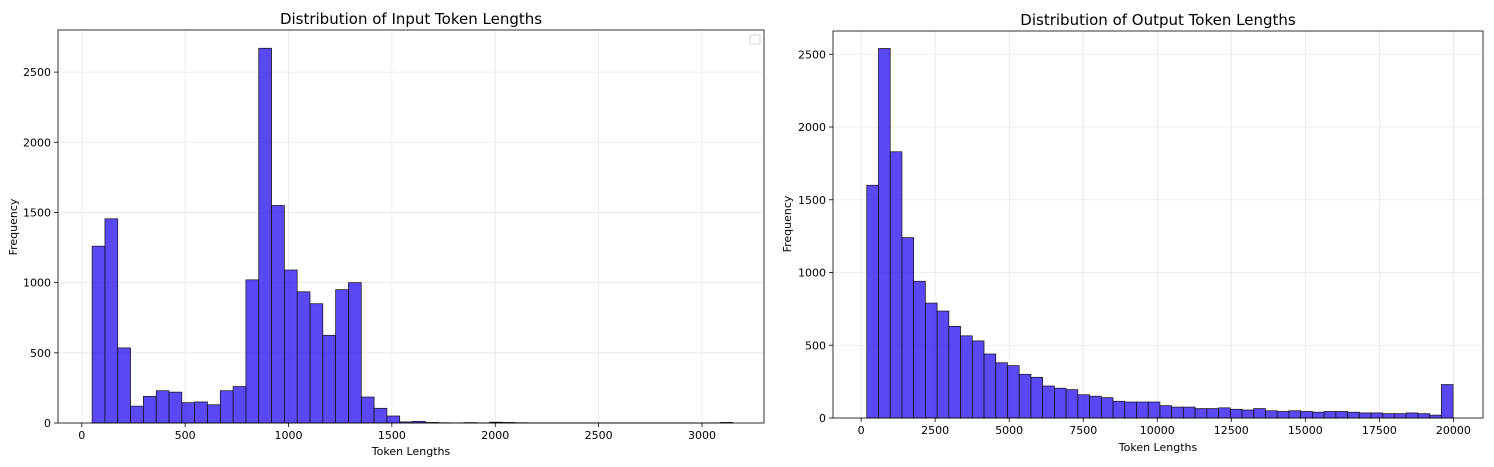  Describe the element at coordinates (787, 223) in the screenshot. I see `output-y-axis-label: Frequency` at that location.